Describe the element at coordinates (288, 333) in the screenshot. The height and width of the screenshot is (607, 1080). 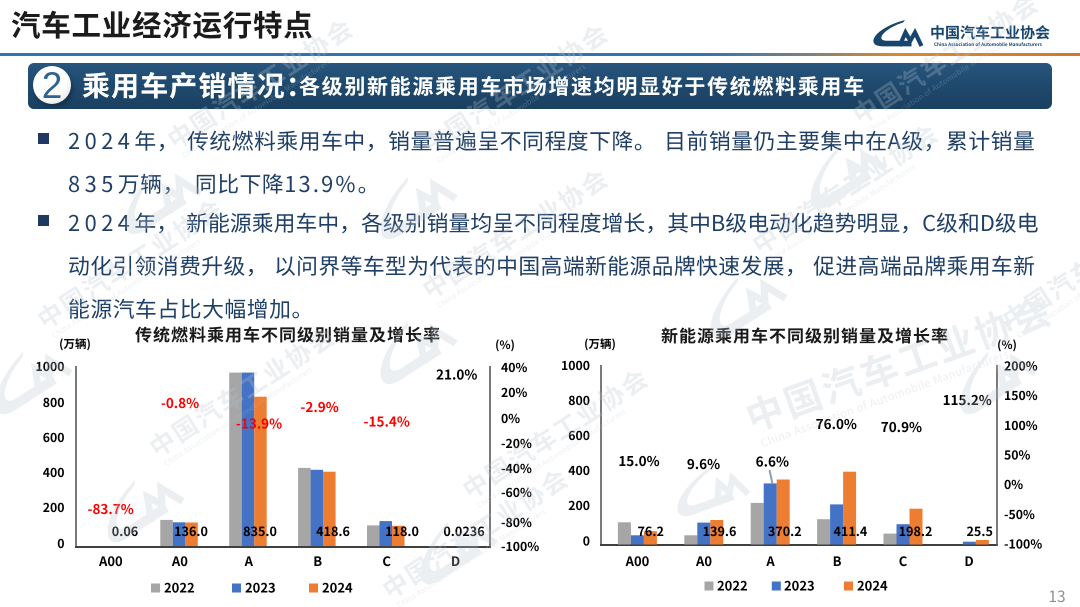
I see `svg-text: 传统燃料乘用车不同级别销量及增长率` at that location.